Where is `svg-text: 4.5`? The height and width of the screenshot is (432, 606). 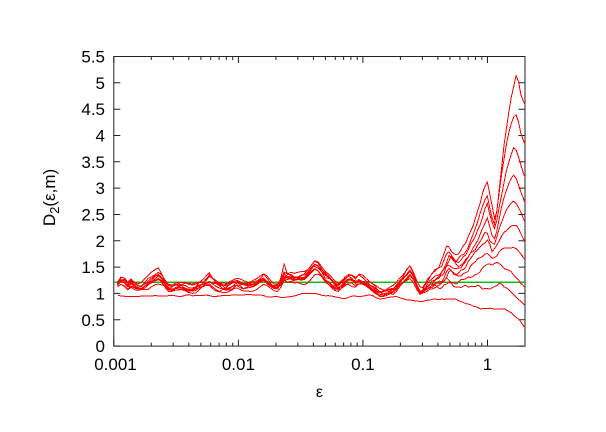
svg-text: 4.5 is located at coordinates (93, 109).